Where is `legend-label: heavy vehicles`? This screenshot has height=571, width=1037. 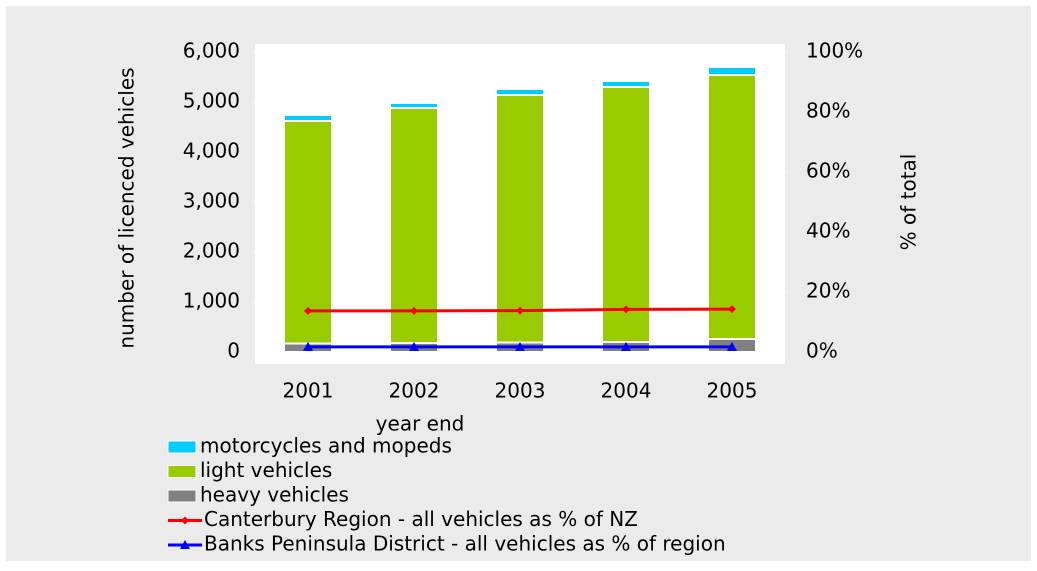 legend-label: heavy vehicles is located at coordinates (274, 495).